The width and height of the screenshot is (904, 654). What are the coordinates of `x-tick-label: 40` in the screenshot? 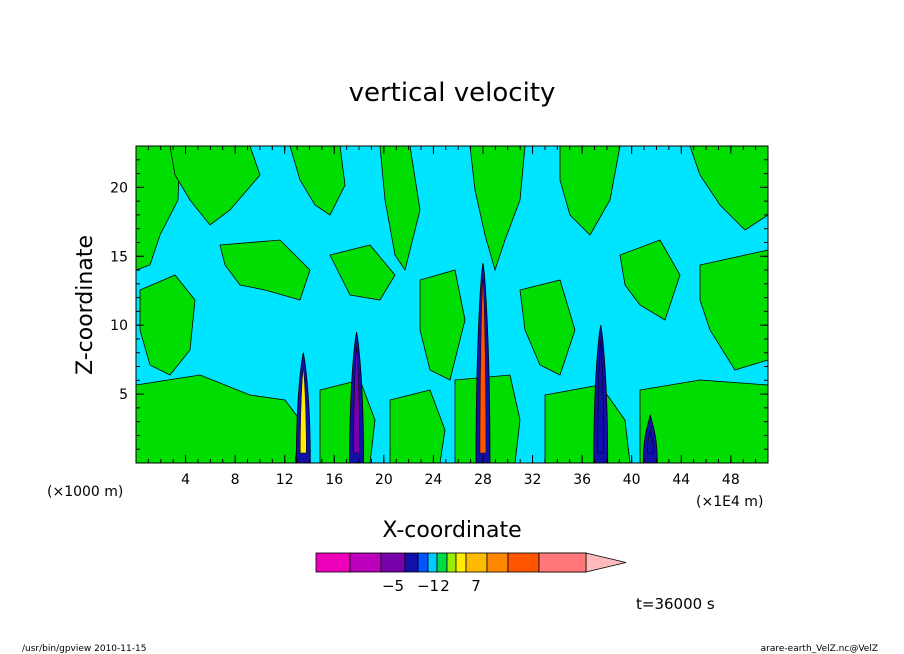 It's located at (632, 480).